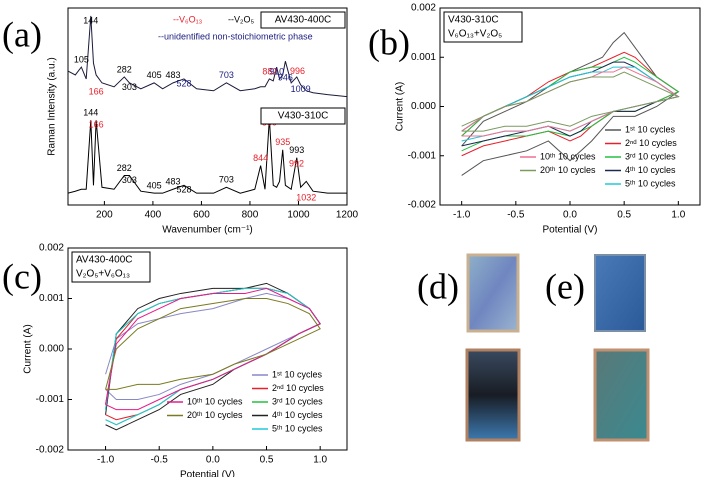 The image size is (707, 477). What do you see at coordinates (347, 215) in the screenshot?
I see `x-tick-label: 1200` at bounding box center [347, 215].